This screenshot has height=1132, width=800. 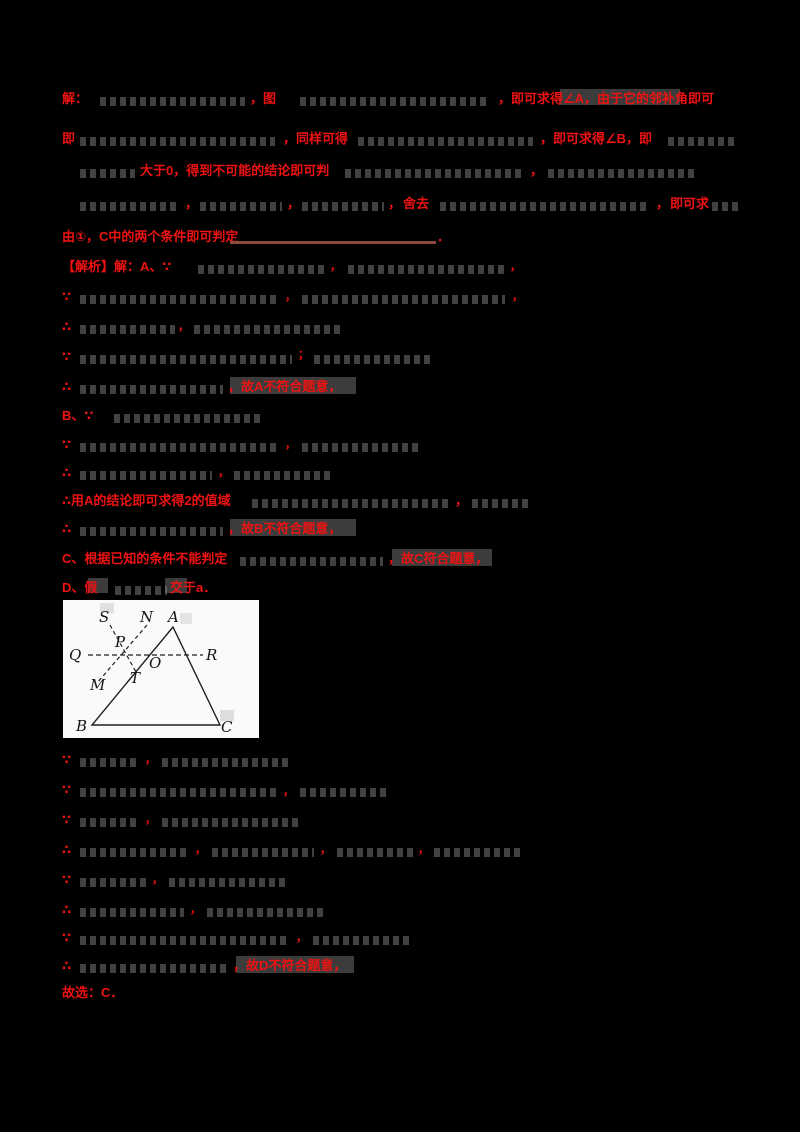 What do you see at coordinates (316, 138) in the screenshot?
I see `solution-text: ，同样可得` at bounding box center [316, 138].